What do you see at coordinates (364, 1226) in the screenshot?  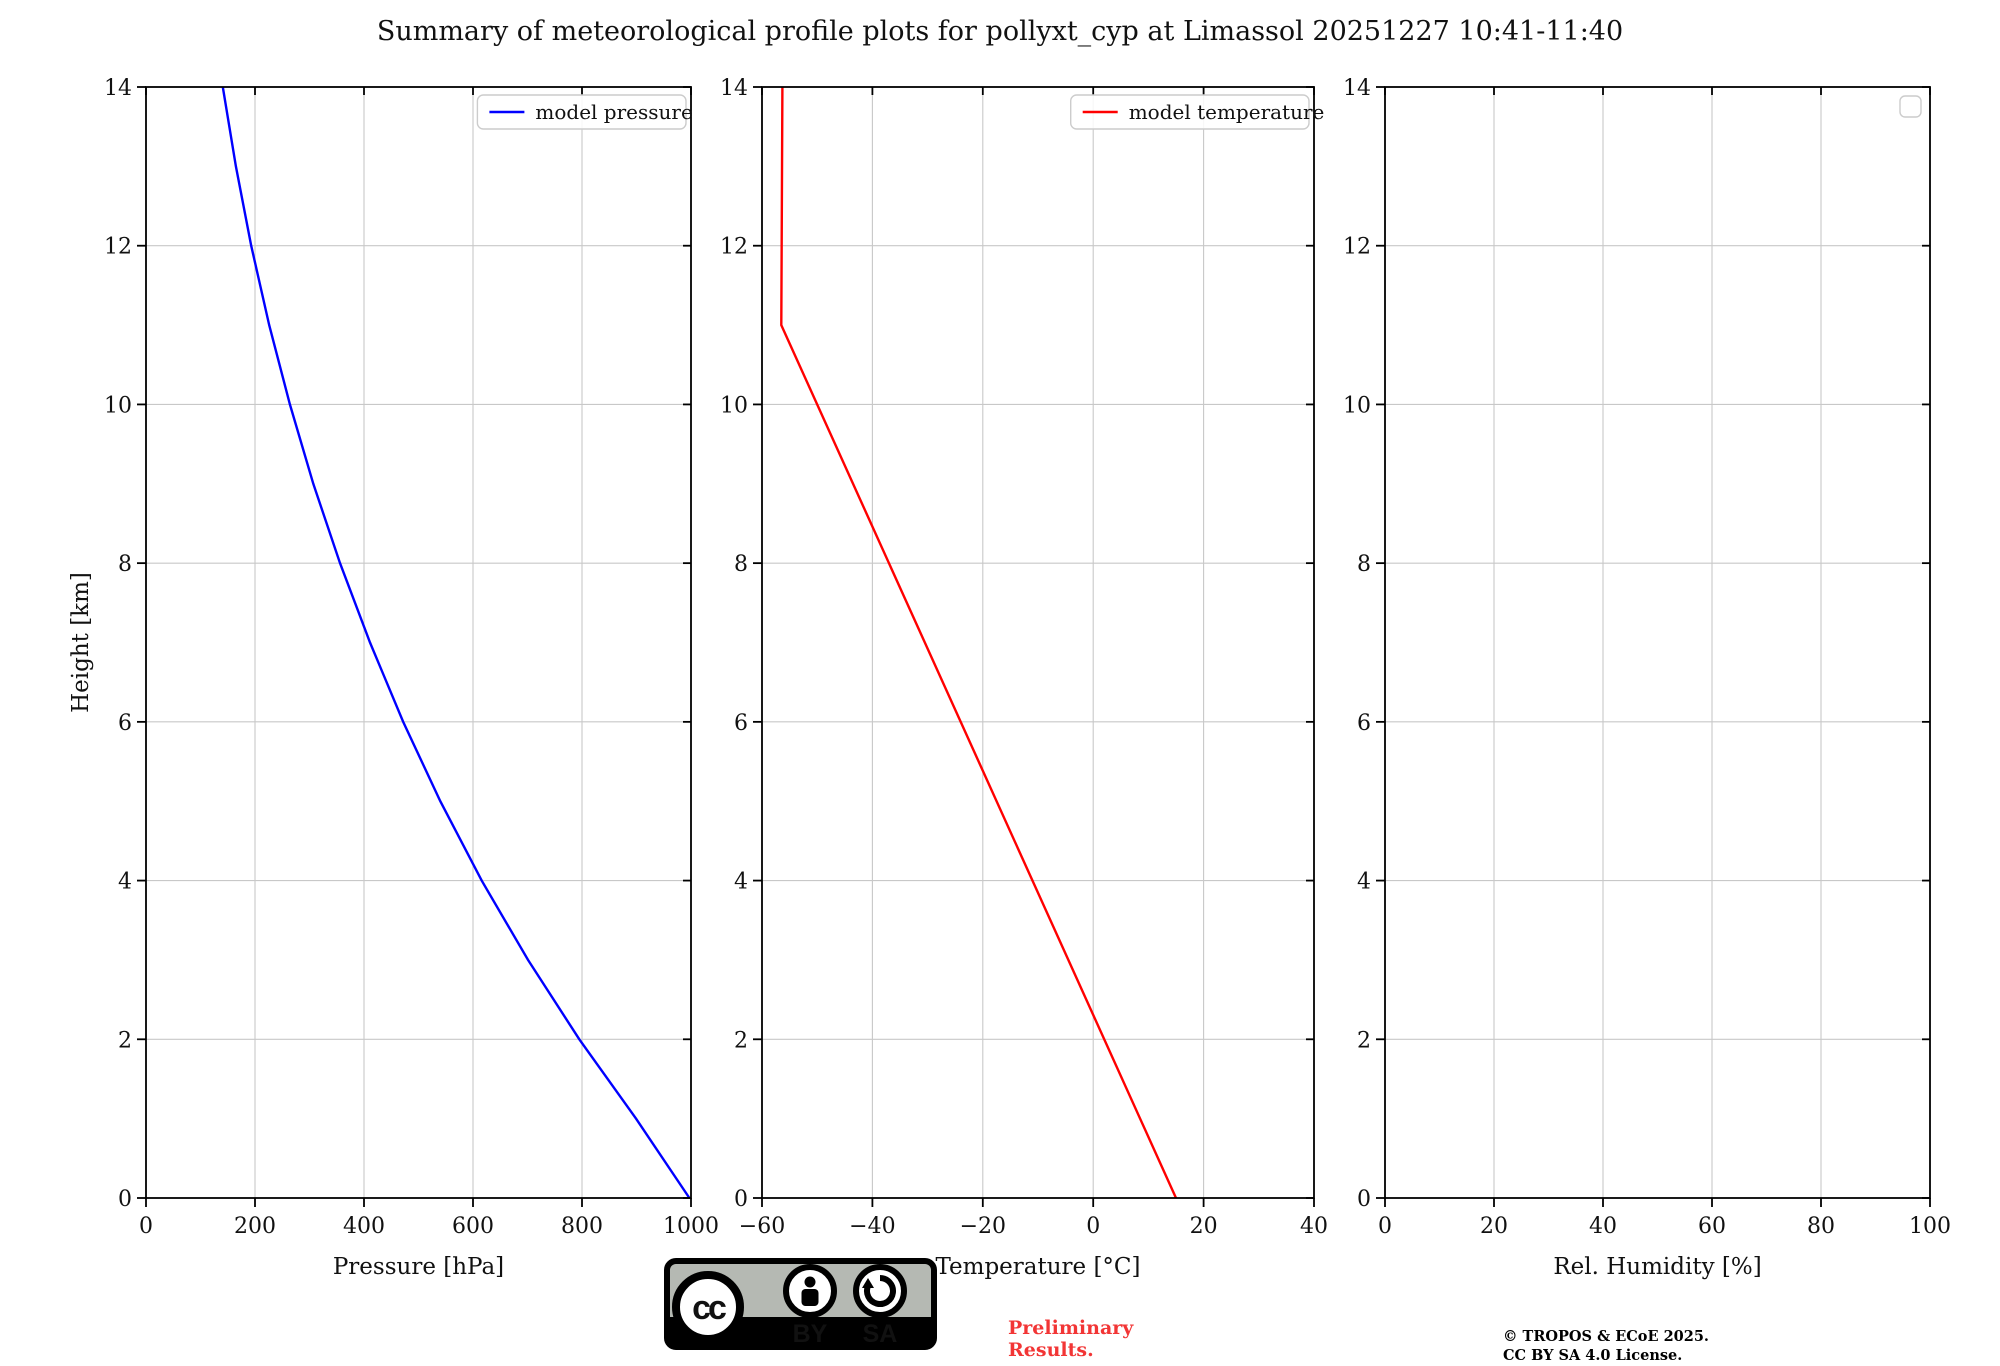 I see `x-tick-label: 400` at bounding box center [364, 1226].